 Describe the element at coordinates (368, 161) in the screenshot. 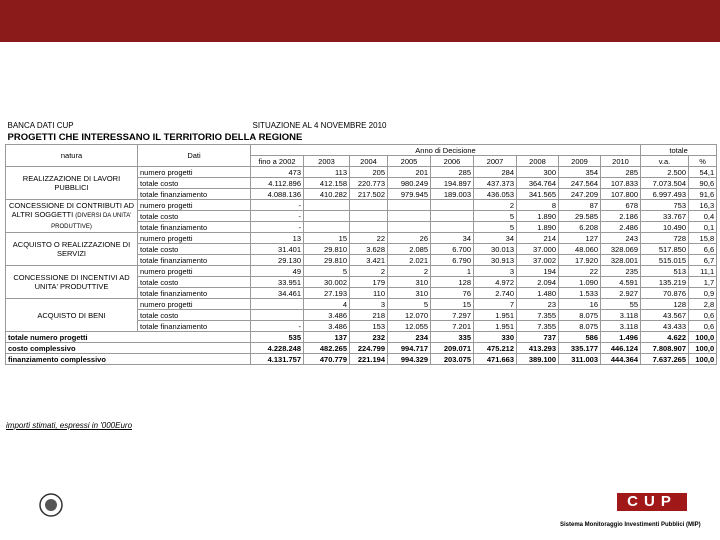

I see `year-header: 2004` at that location.